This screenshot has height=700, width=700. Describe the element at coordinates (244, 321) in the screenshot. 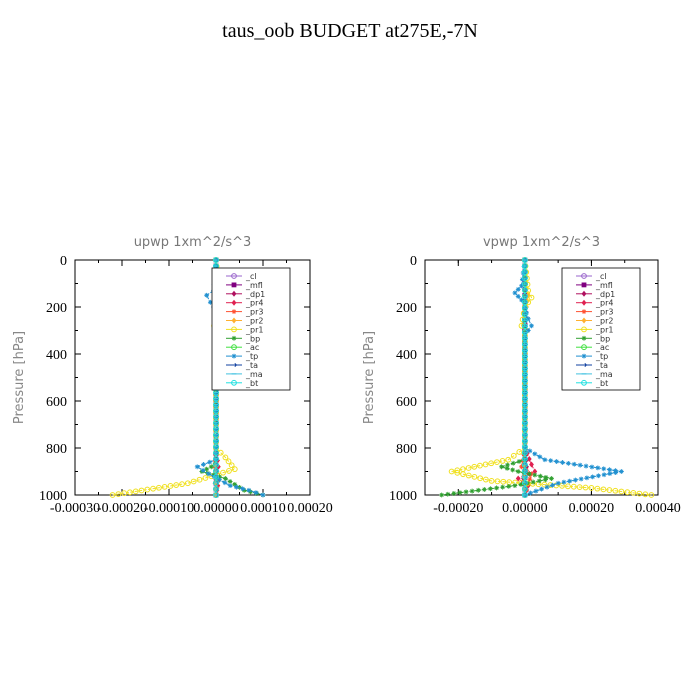

I see `legend-item-pr2: _pr2` at that location.